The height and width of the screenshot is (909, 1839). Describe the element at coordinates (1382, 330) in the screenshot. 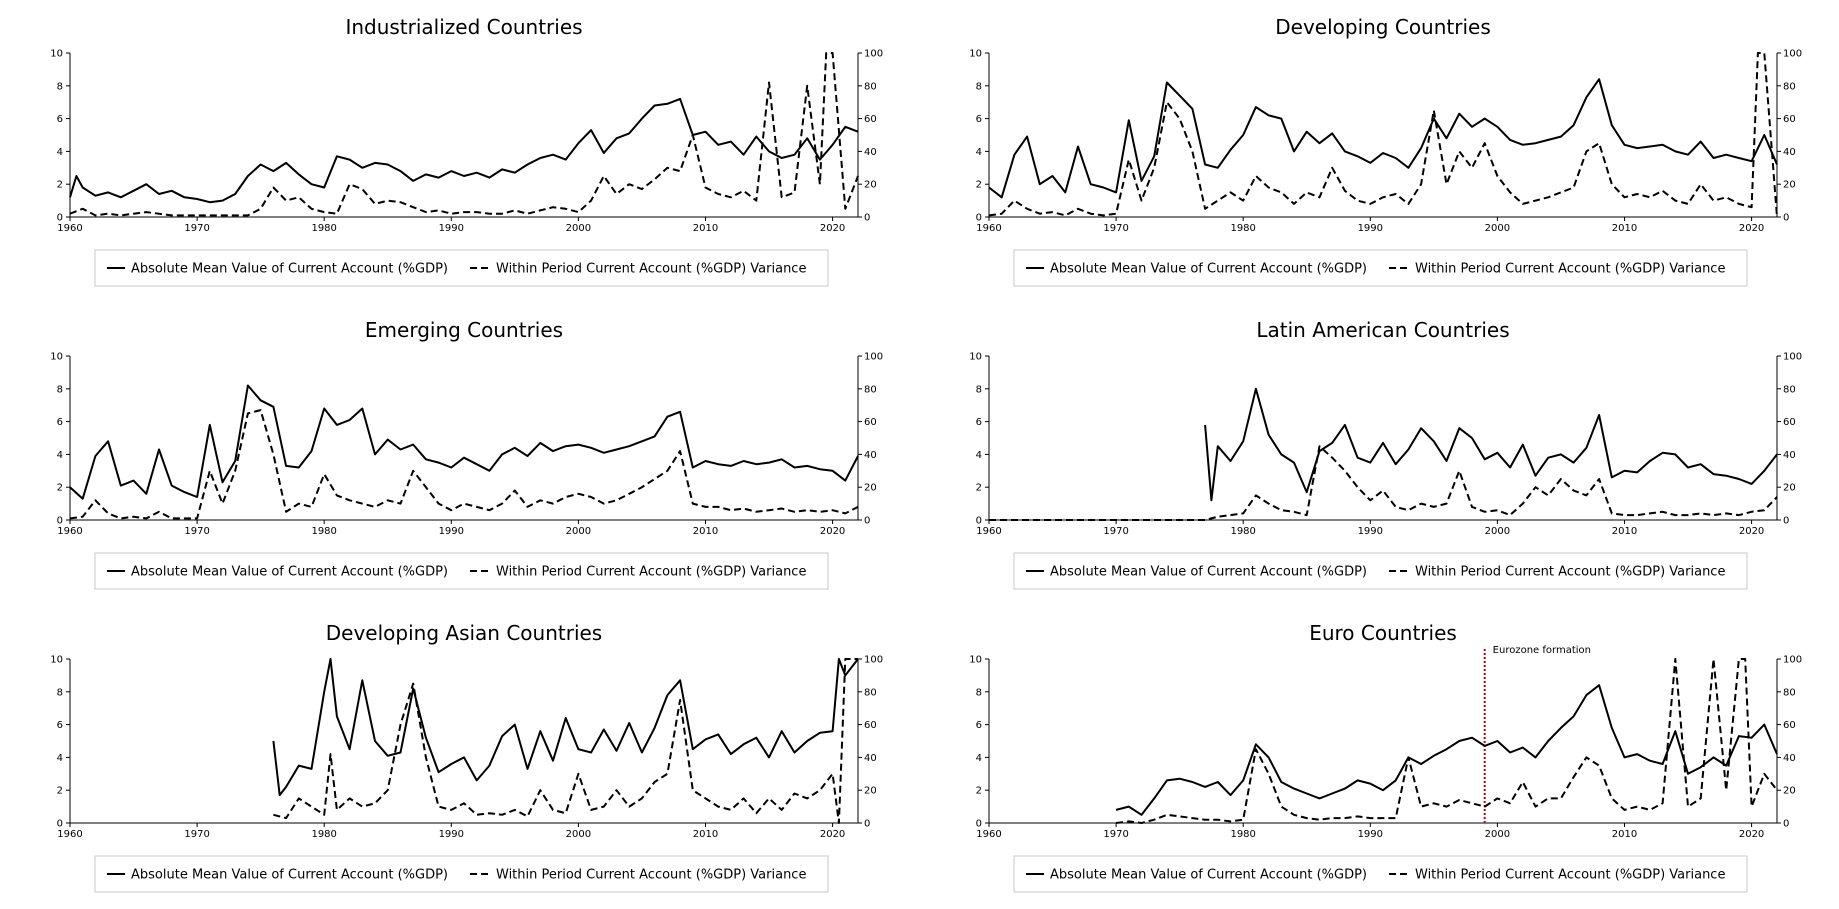

I see `chart-title: Latin American Countries` at that location.